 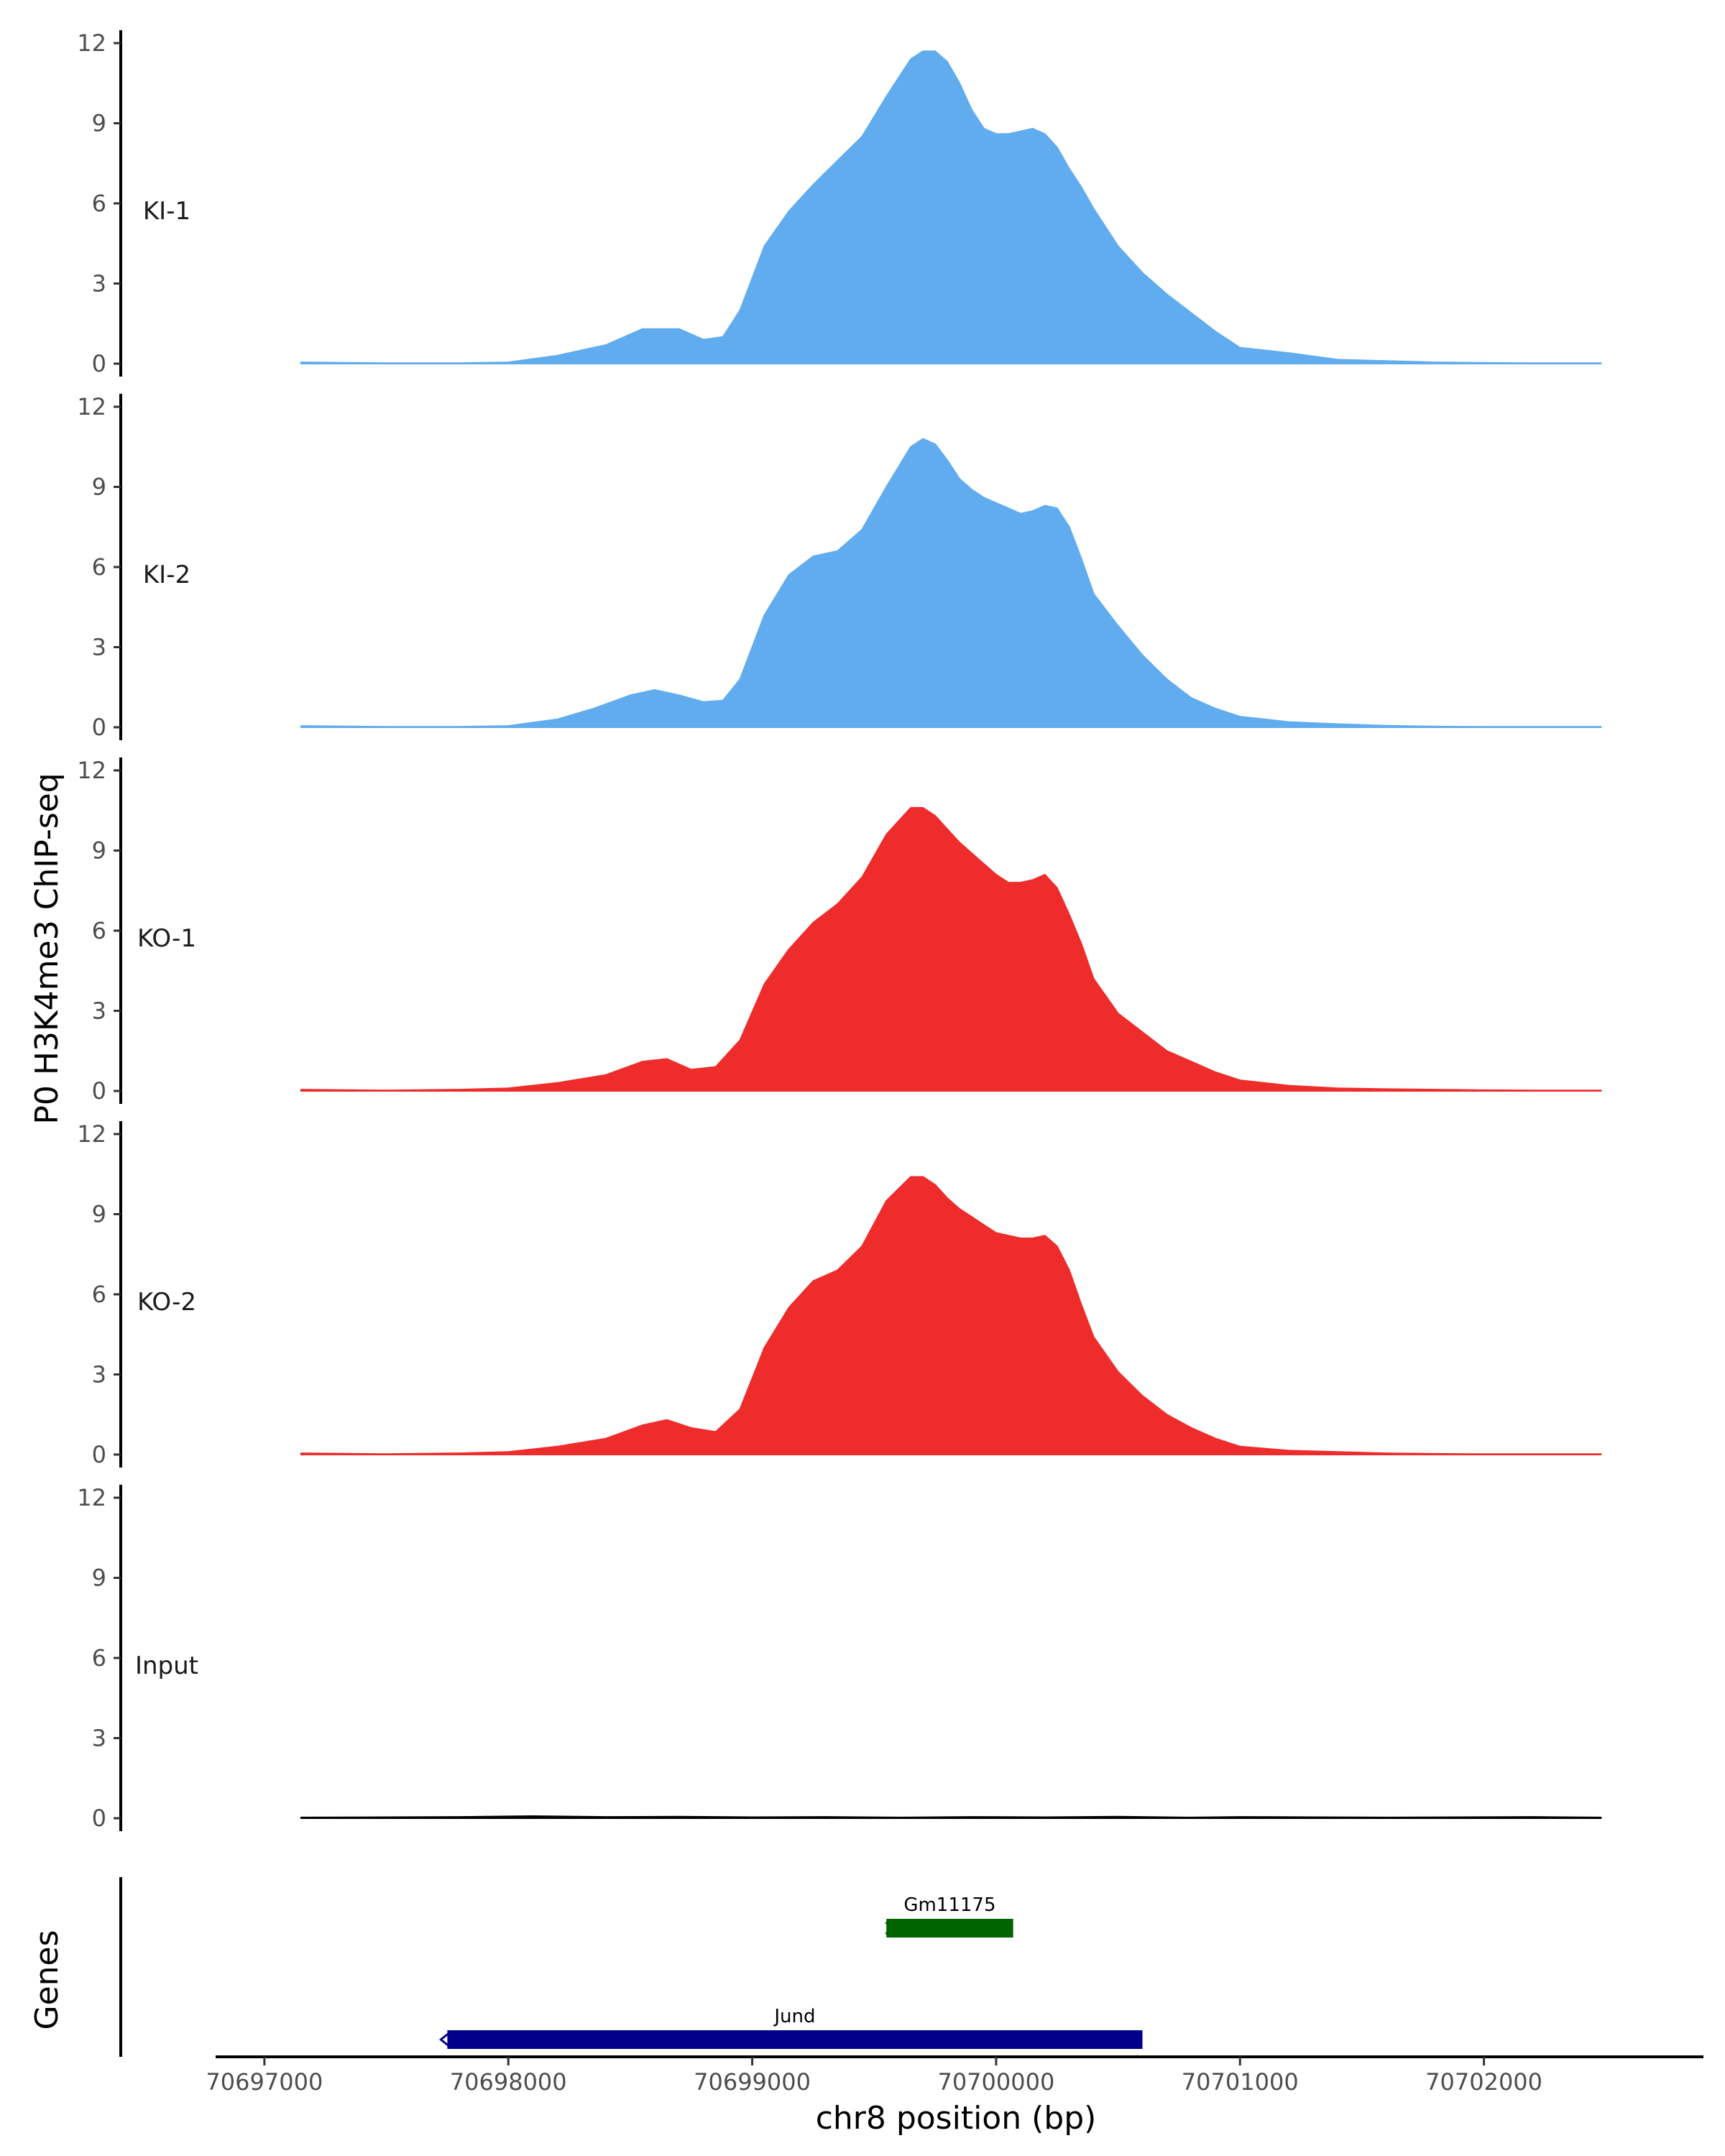 I want to click on track-ko-2: 0 3 6 9 12 KO-2, so click(x=839, y=1294).